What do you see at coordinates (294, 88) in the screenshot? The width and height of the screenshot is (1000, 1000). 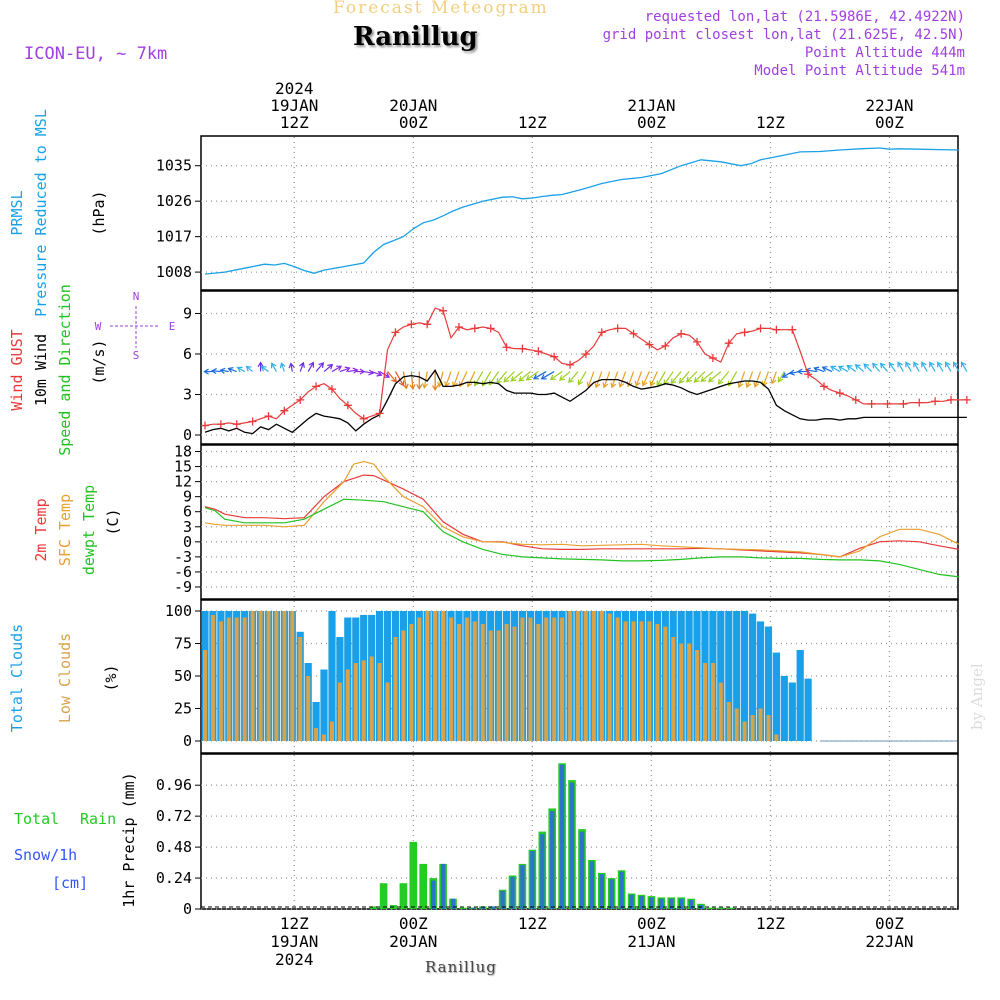 I see `top-time-label: 2024` at bounding box center [294, 88].